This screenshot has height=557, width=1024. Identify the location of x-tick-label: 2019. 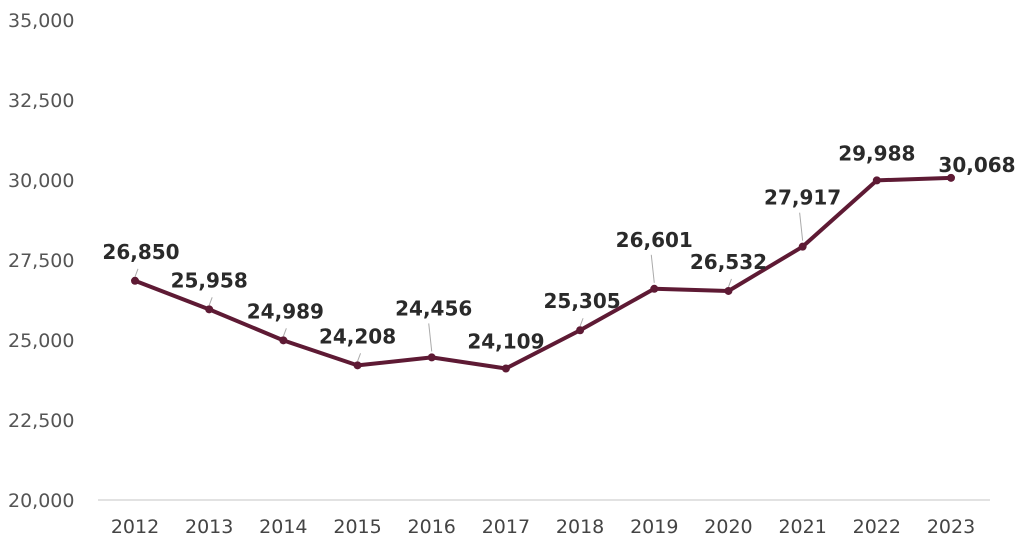
(654, 527).